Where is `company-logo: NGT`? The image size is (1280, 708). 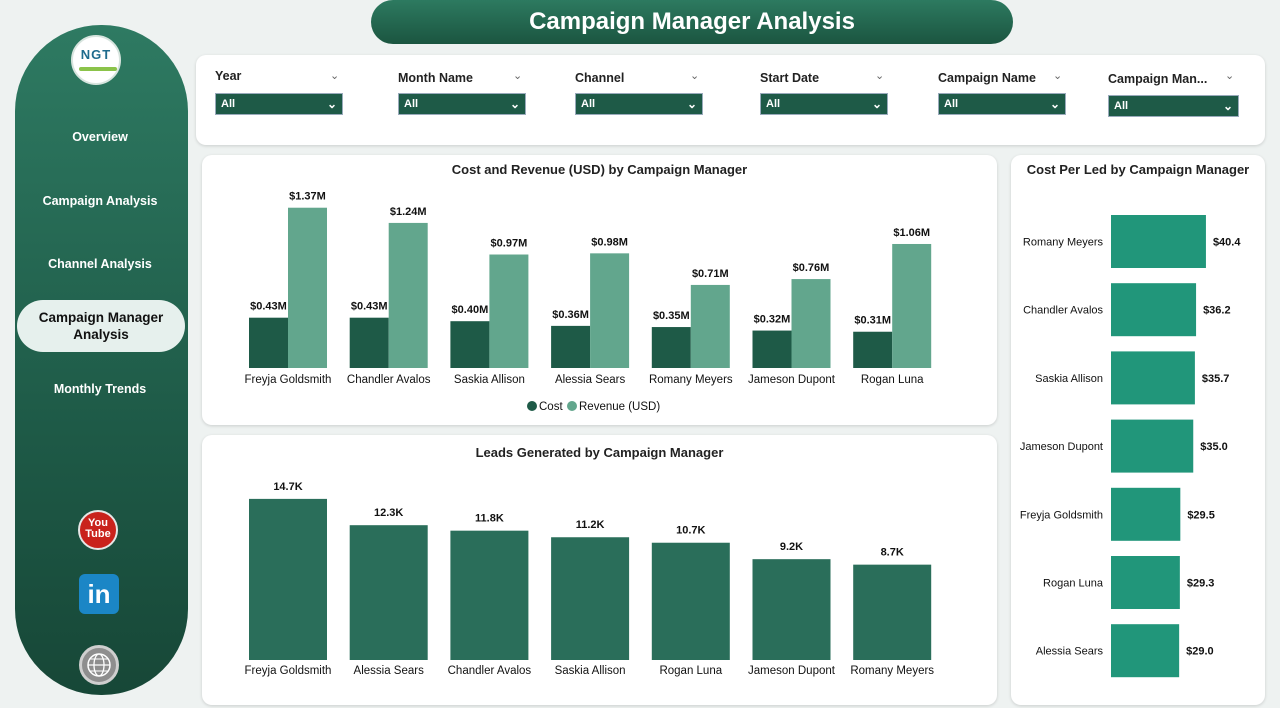 company-logo: NGT is located at coordinates (96, 60).